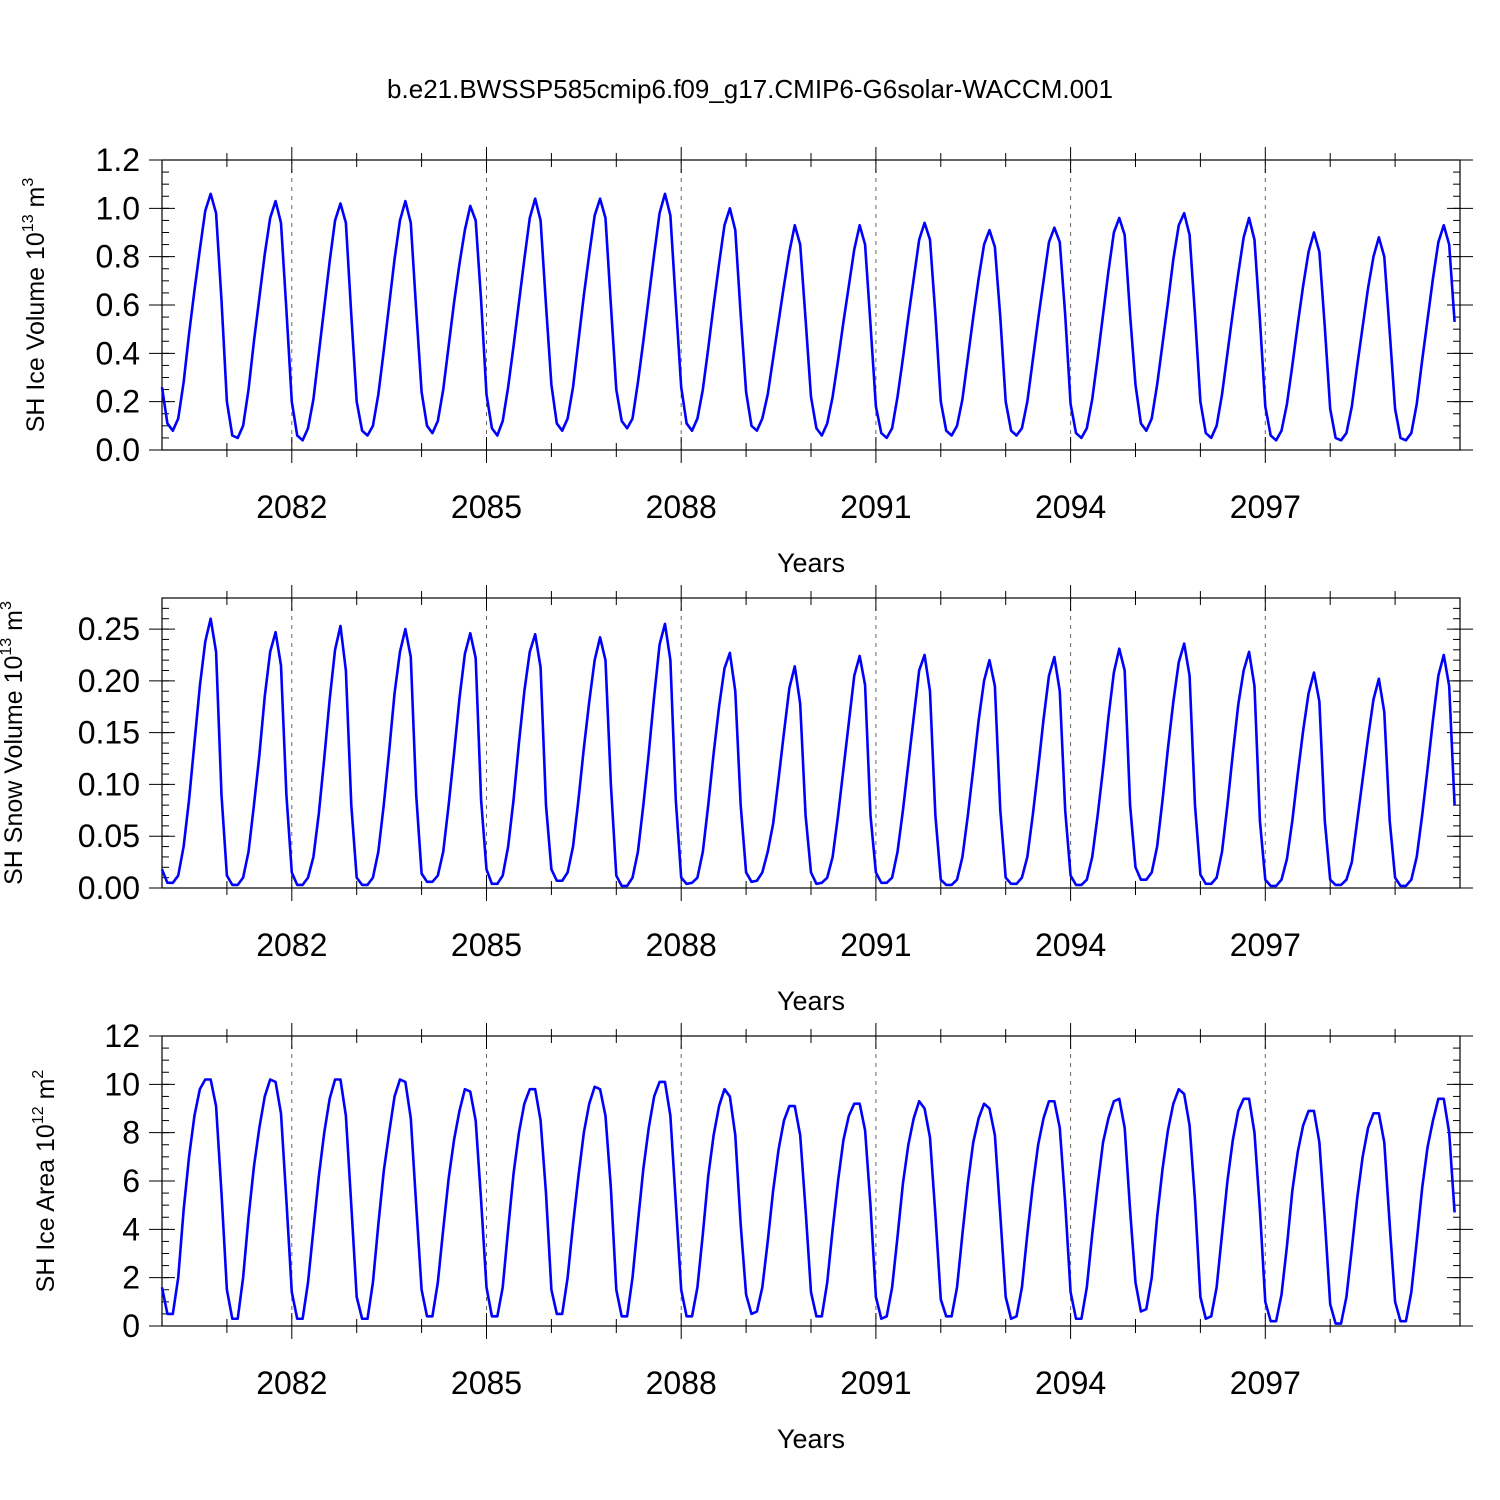  I want to click on y-axis-label-main: SH Ice Volume 10, so click(36, 332).